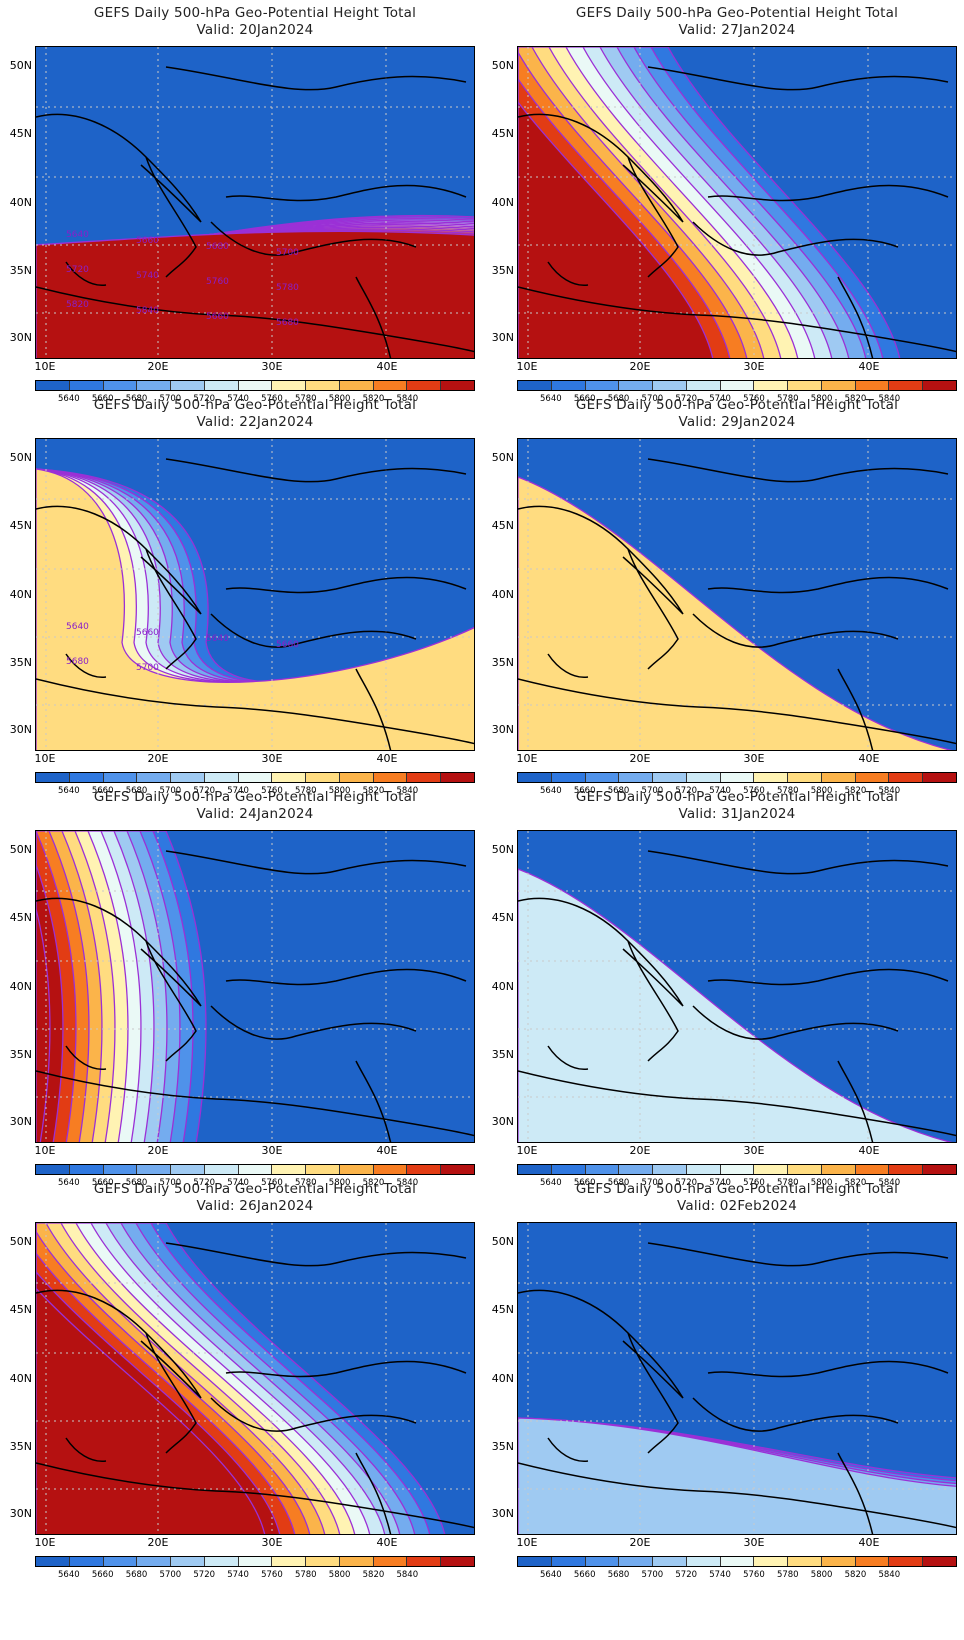 This screenshot has height=1640, width=964. What do you see at coordinates (77, 270) in the screenshot?
I see `contour-label: 5720` at bounding box center [77, 270].